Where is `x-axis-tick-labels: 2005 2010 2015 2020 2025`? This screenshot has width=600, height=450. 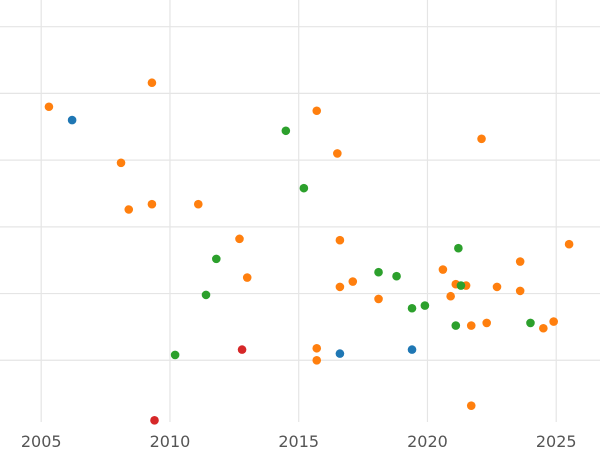 x-axis-tick-labels: 2005 2010 2015 2020 2025 is located at coordinates (299, 441).